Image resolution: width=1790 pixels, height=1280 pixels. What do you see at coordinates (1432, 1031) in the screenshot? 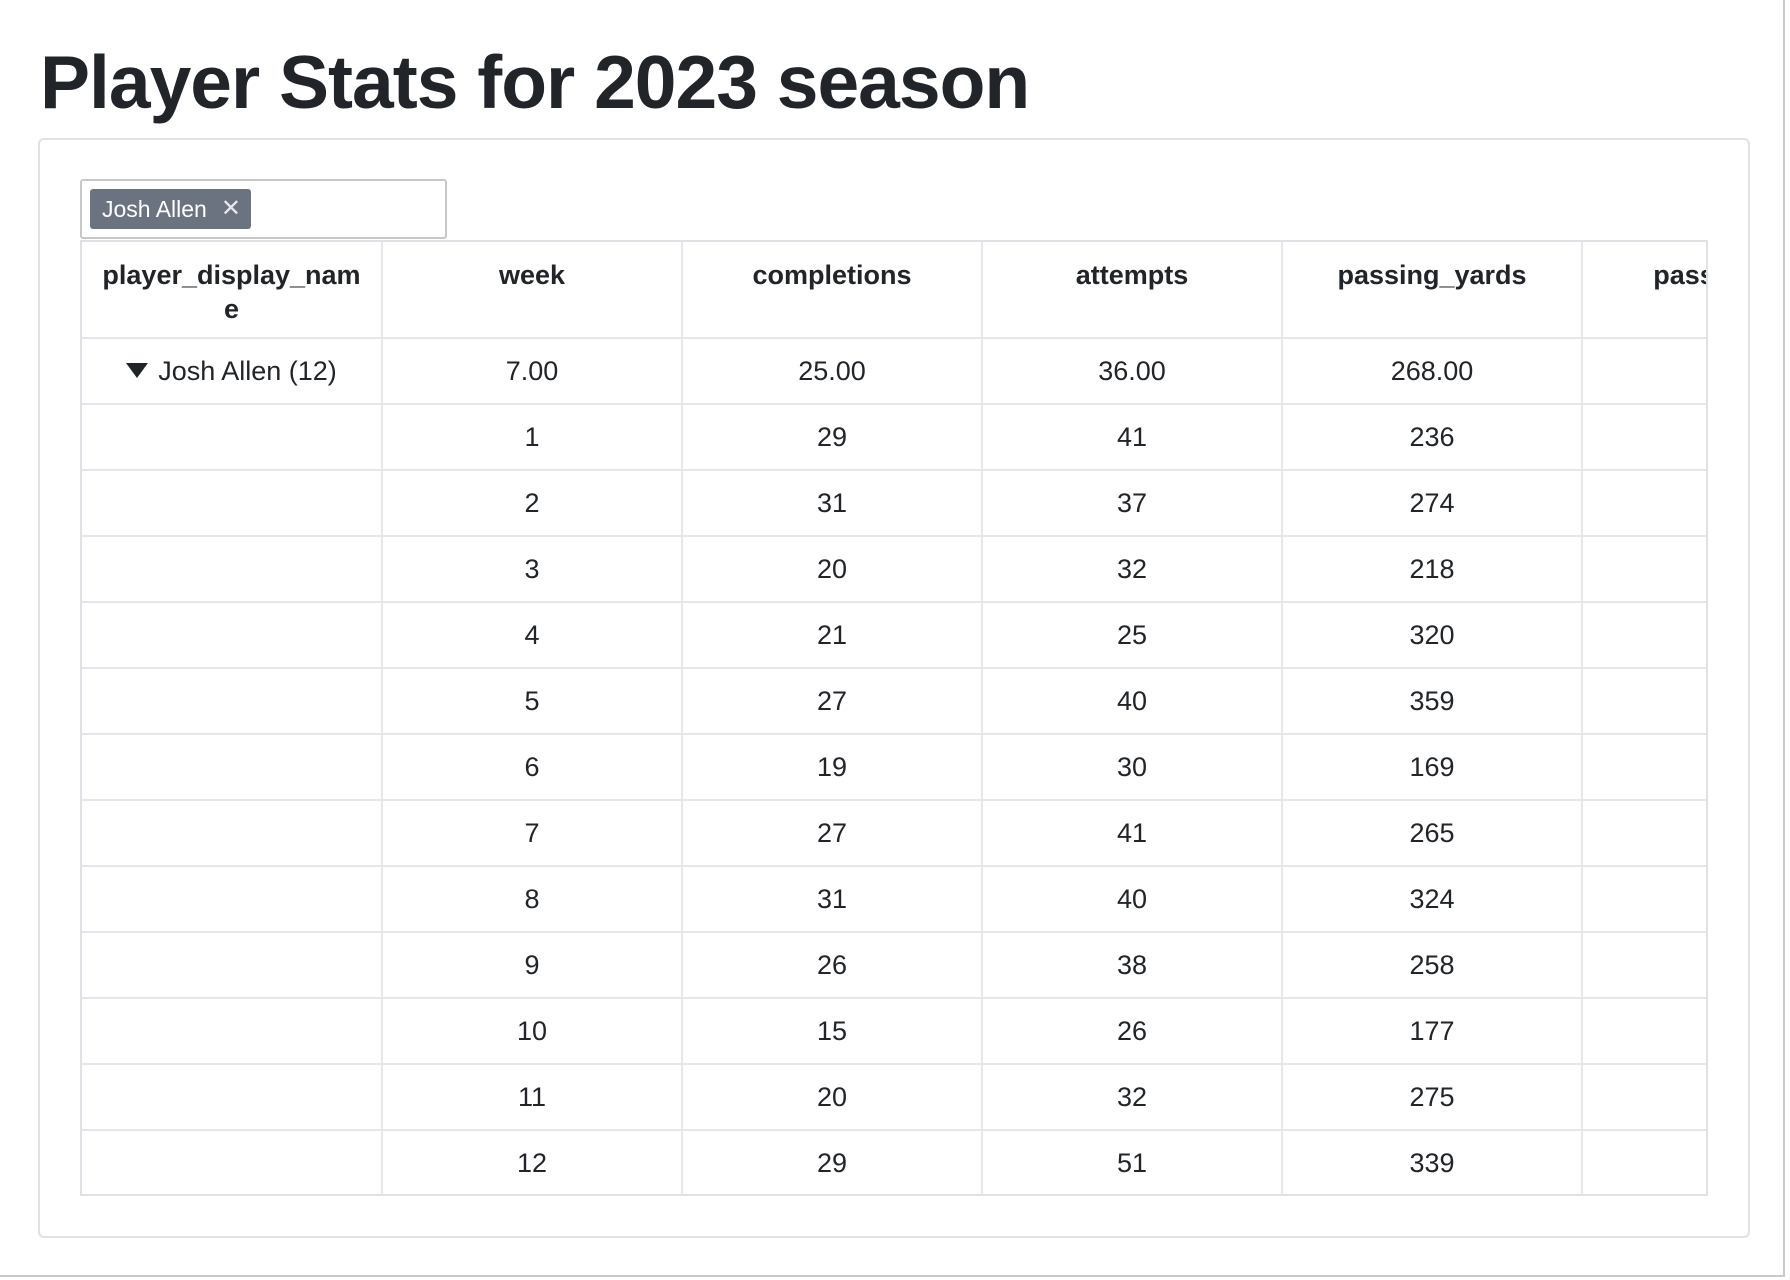
I see `table-cell: 177` at bounding box center [1432, 1031].